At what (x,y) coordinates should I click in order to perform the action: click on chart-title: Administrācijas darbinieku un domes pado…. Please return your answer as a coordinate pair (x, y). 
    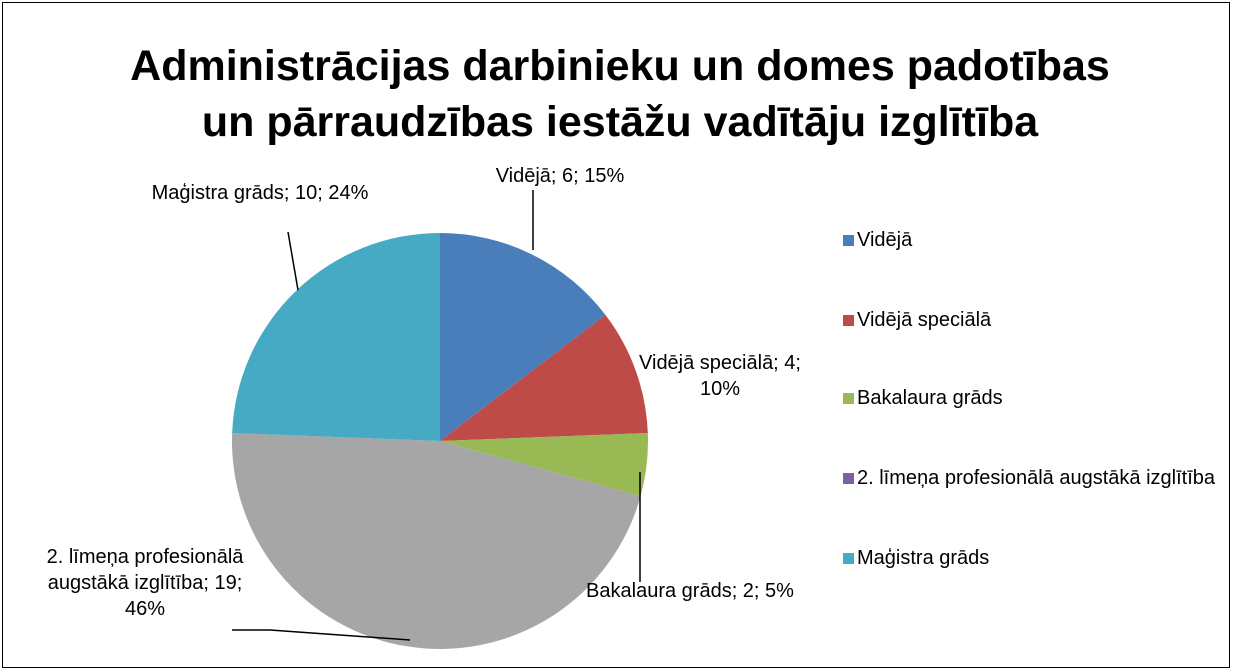
    Looking at the image, I should click on (620, 94).